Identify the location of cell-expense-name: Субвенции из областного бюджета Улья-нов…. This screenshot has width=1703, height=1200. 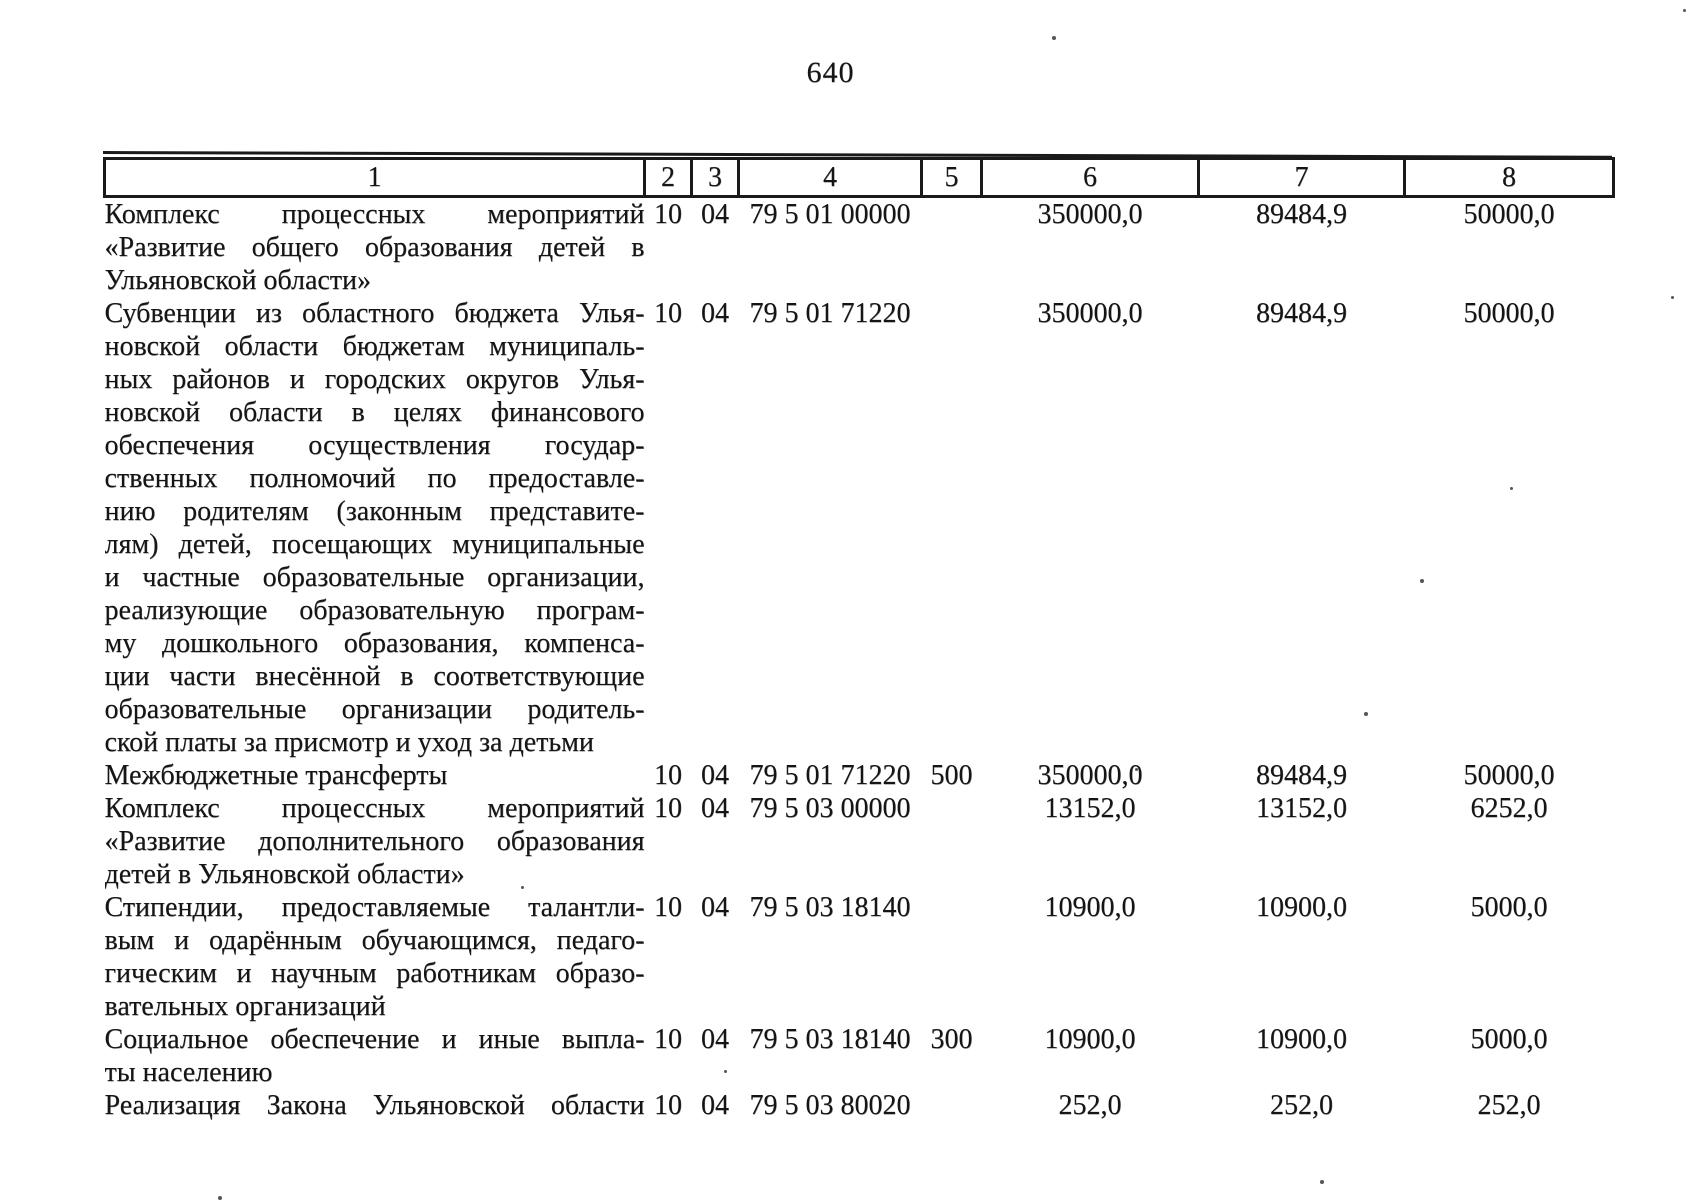
(375, 528).